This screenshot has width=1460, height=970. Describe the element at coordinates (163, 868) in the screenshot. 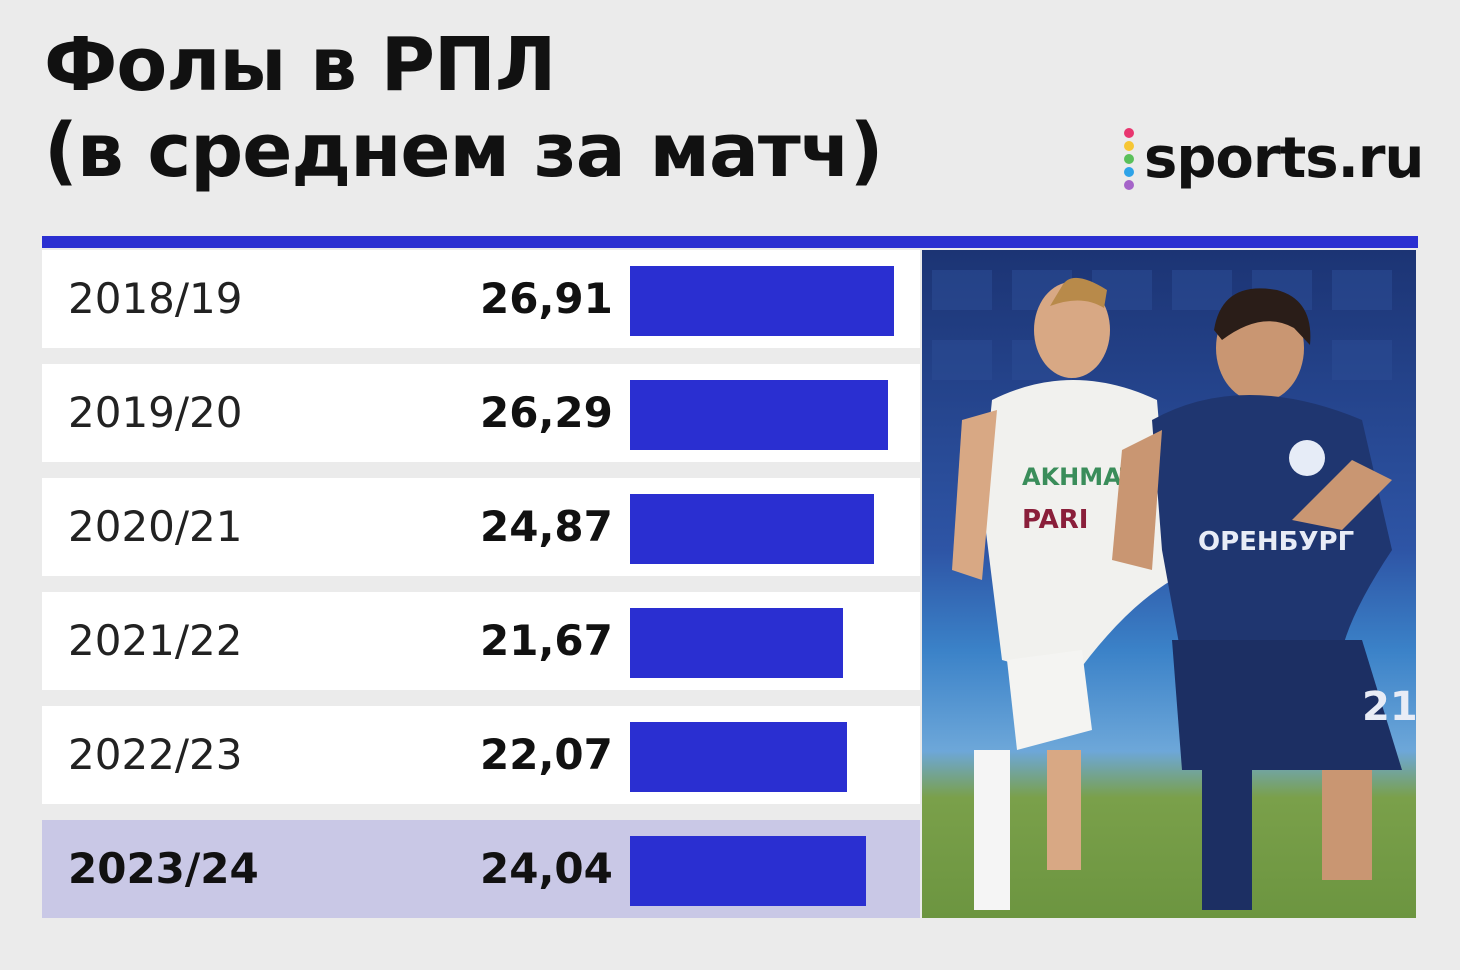

I see `season-label: 2023/24` at that location.